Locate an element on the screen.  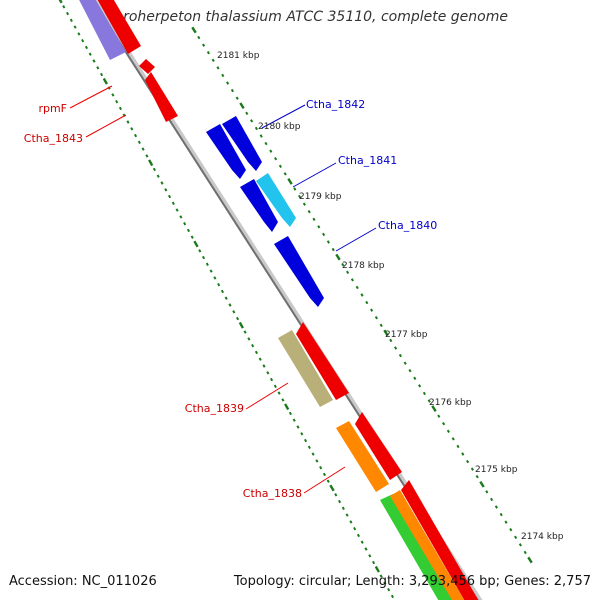
gene-red-low1 is located at coordinates (378, 446).